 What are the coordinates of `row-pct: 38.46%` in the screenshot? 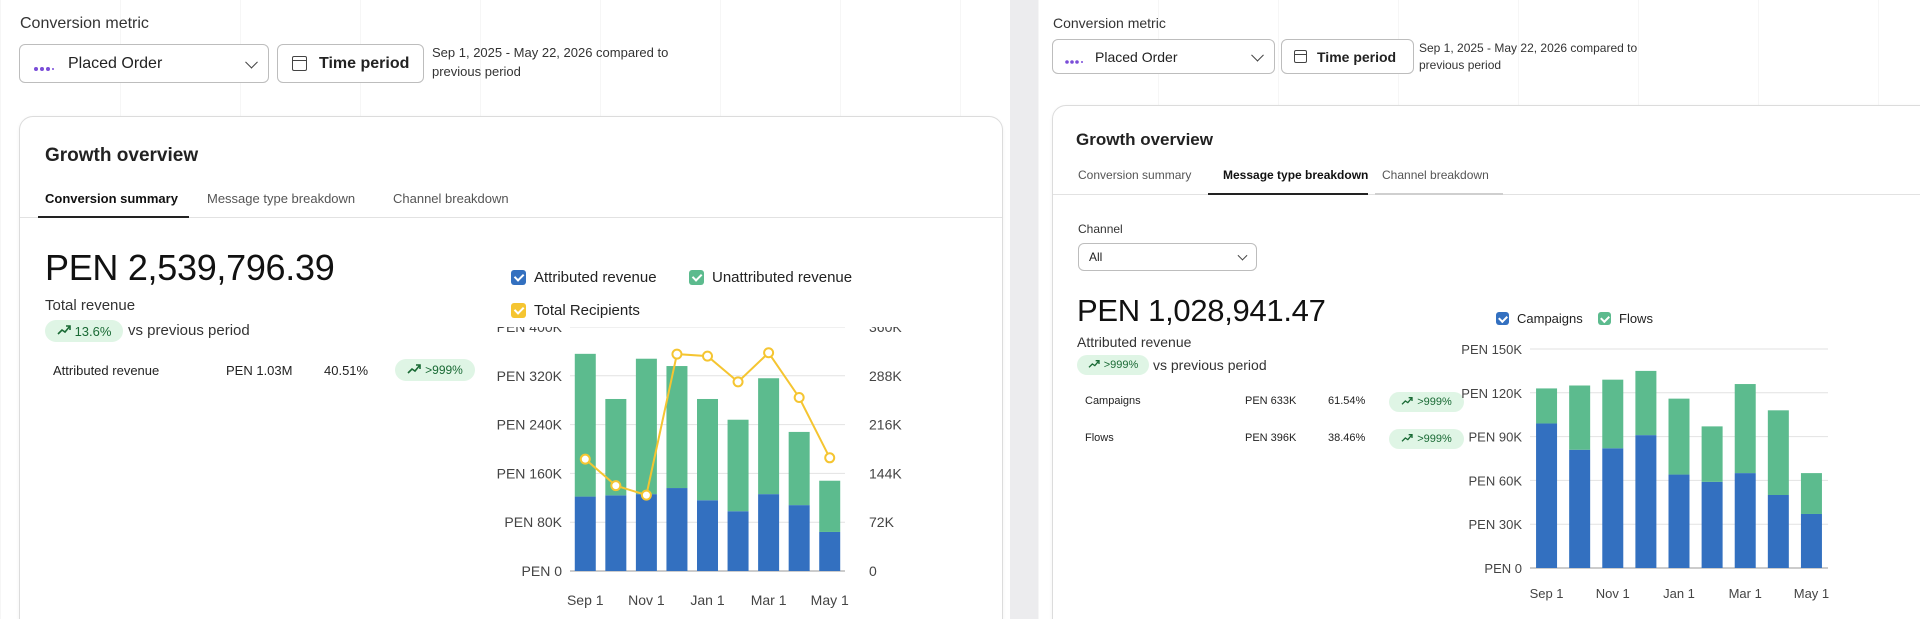 It's located at (1347, 438).